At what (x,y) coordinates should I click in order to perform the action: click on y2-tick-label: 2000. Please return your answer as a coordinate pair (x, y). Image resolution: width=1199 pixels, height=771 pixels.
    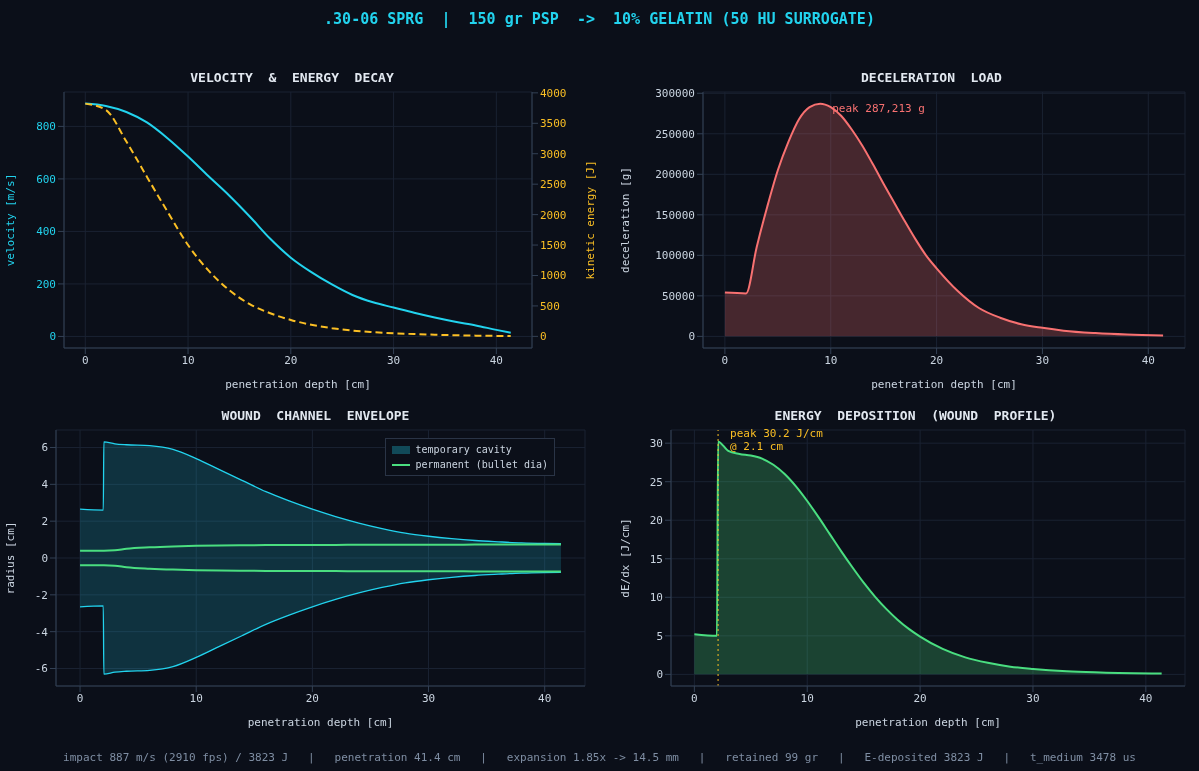
    Looking at the image, I should click on (553, 215).